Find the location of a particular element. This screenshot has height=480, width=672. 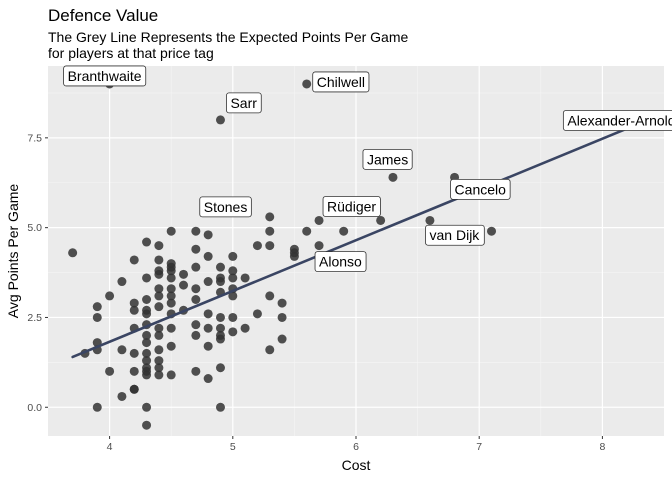

y-tick-label: 5.0 is located at coordinates (34, 228).